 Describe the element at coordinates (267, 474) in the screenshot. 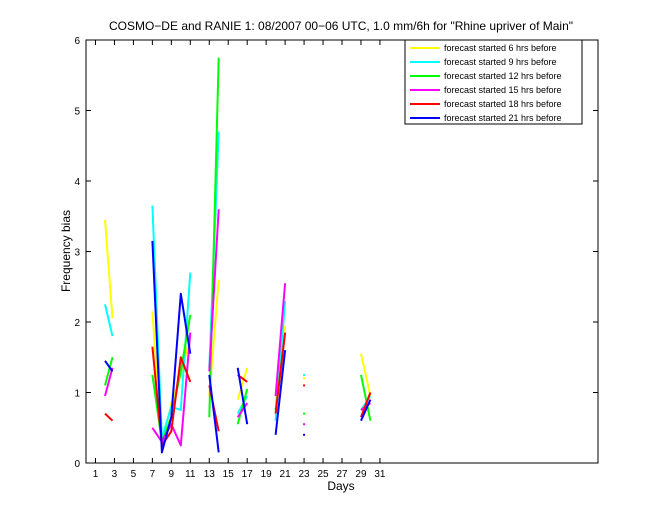

I see `x-tick-label: 19` at that location.